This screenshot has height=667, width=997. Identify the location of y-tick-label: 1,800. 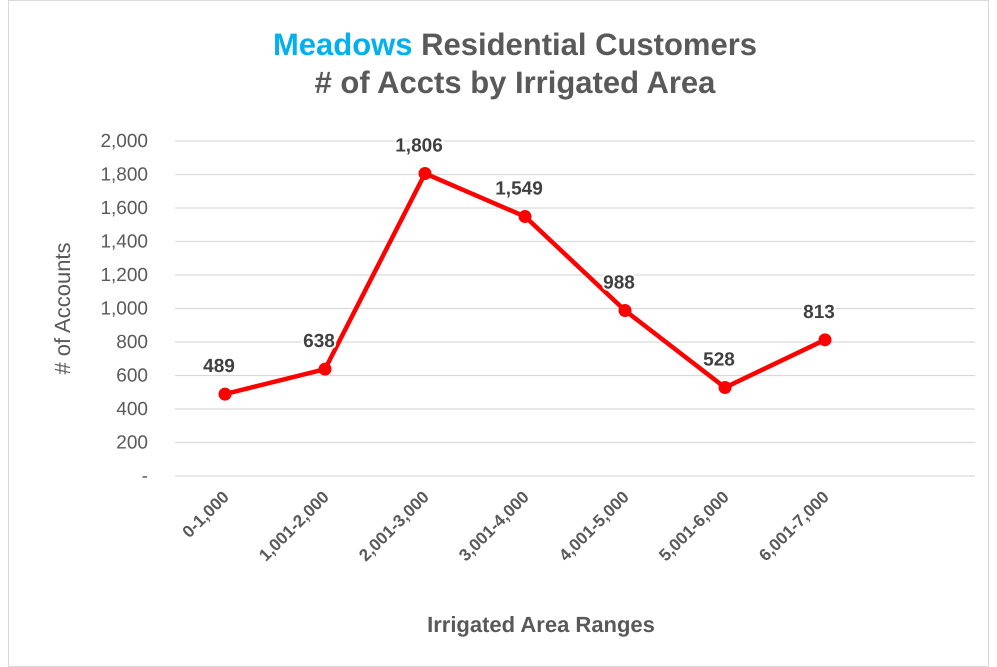
(124, 175).